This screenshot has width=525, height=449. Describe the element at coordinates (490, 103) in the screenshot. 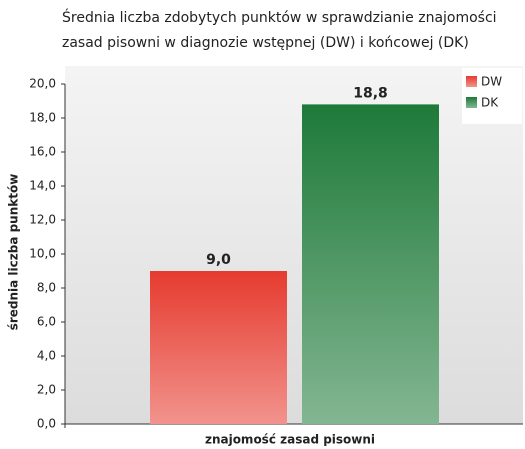

I see `legend-label: DK` at that location.